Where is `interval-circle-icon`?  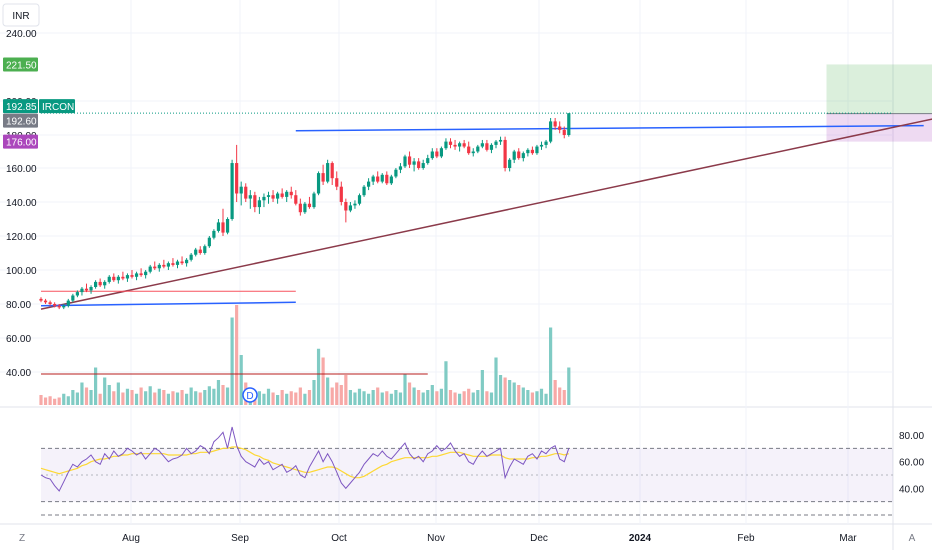 interval-circle-icon is located at coordinates (250, 395).